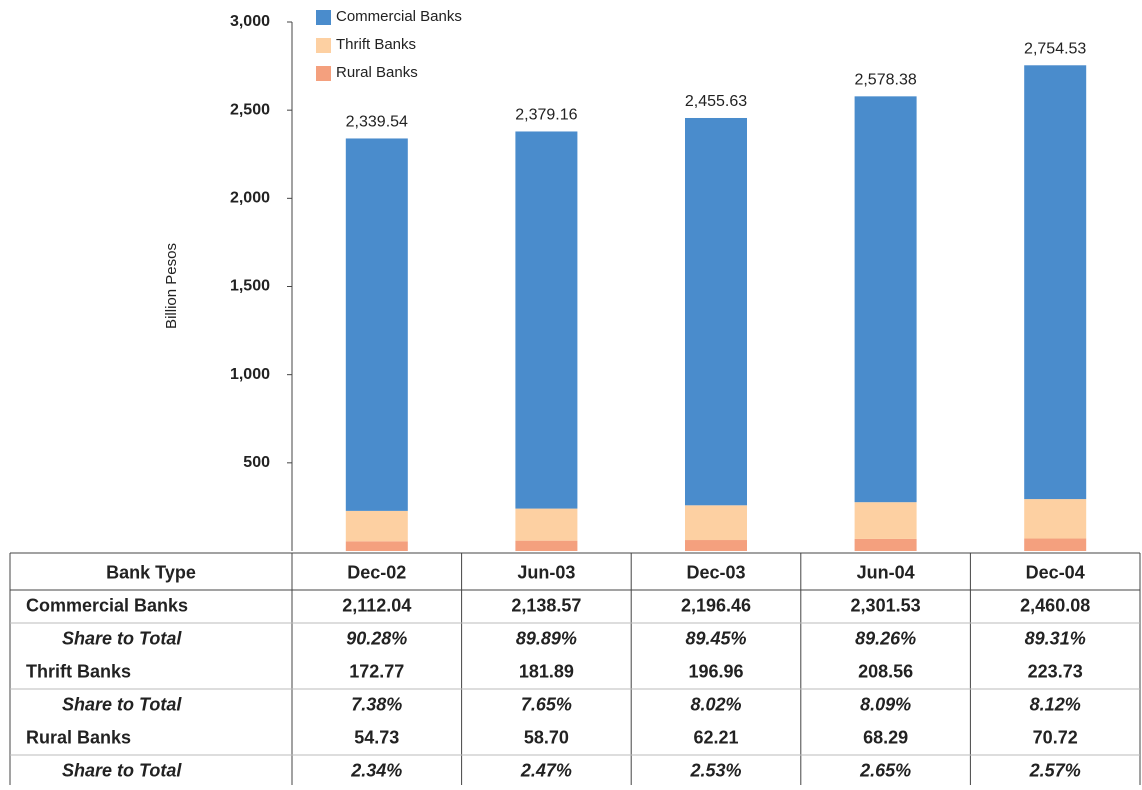 The height and width of the screenshot is (790, 1142). I want to click on total-label: 2,754.53, so click(1055, 49).